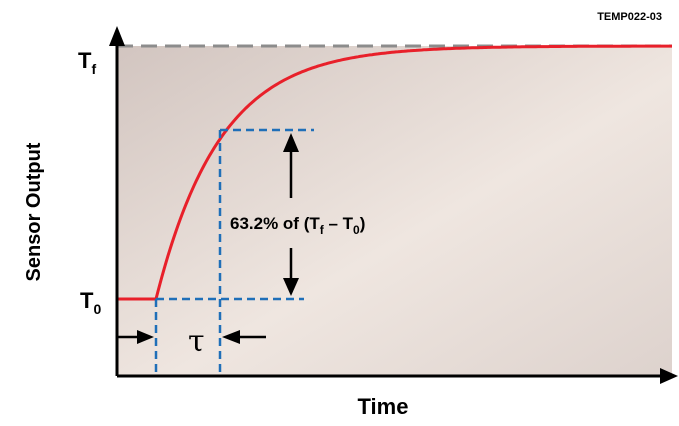 The height and width of the screenshot is (426, 679). I want to click on final-value-label: Tf, so click(87, 62).